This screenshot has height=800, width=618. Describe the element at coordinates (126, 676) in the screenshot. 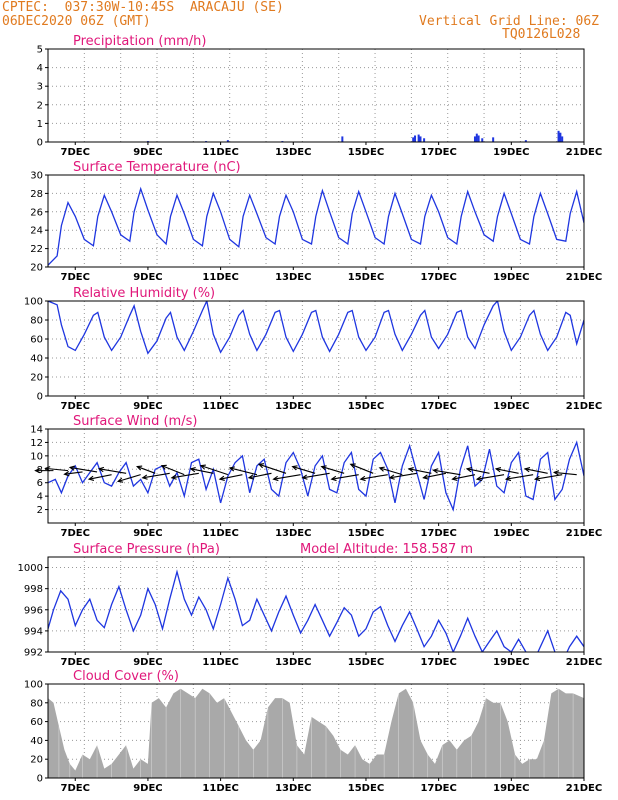

I see `panel-title: Cloud Cover (%)` at that location.